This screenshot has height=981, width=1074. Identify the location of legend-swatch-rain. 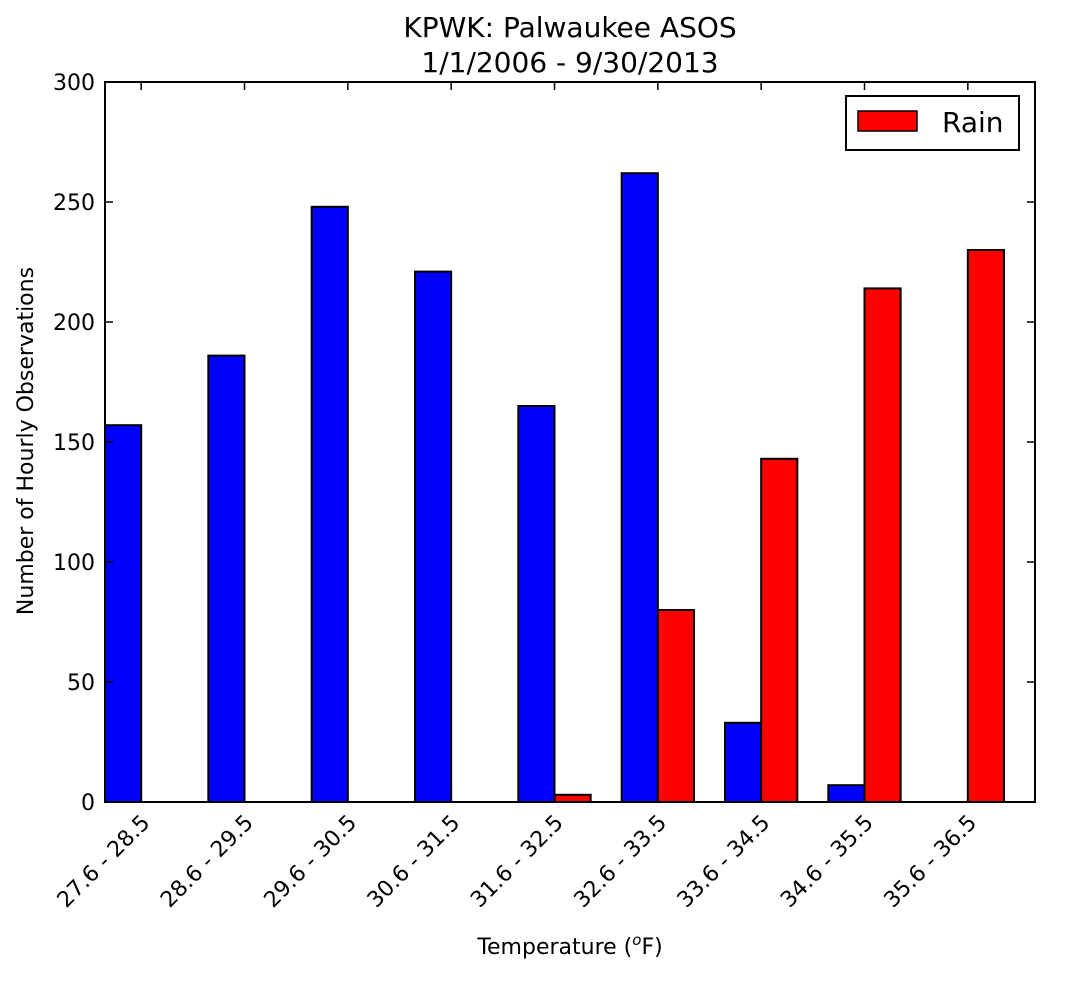
(887, 121).